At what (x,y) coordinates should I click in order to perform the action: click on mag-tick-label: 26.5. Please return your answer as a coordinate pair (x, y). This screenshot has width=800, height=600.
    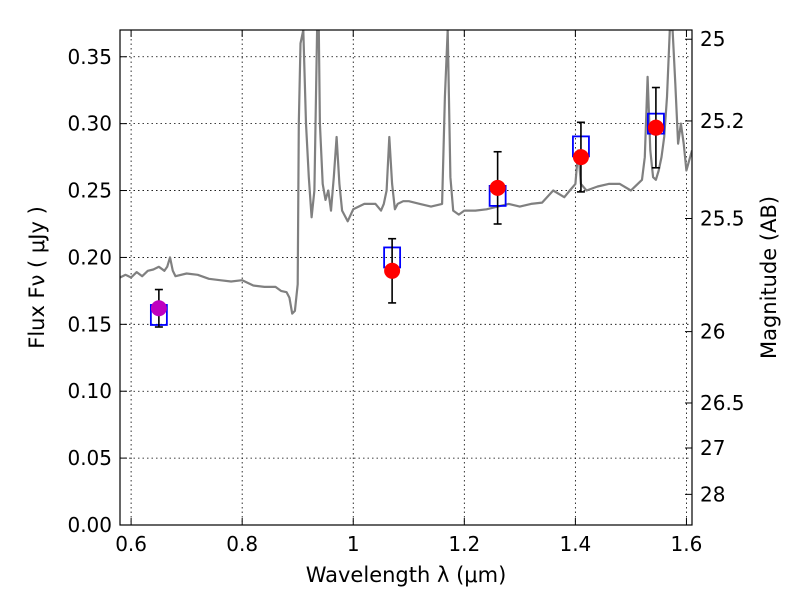
    Looking at the image, I should click on (722, 403).